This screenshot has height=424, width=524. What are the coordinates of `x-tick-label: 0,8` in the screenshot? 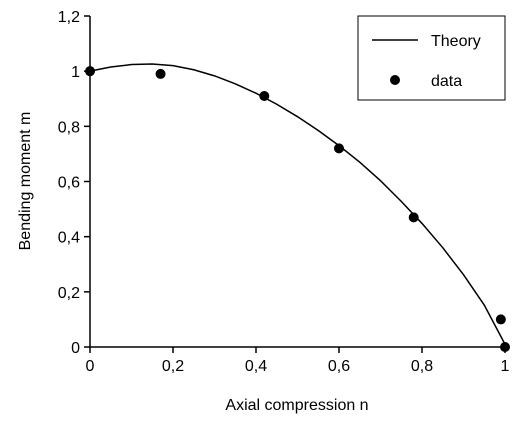 It's located at (422, 366).